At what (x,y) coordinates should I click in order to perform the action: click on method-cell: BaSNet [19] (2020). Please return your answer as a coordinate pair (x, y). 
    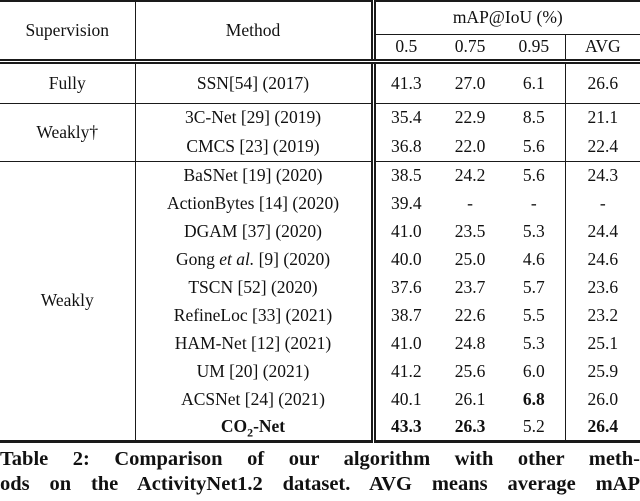
    Looking at the image, I should click on (253, 174).